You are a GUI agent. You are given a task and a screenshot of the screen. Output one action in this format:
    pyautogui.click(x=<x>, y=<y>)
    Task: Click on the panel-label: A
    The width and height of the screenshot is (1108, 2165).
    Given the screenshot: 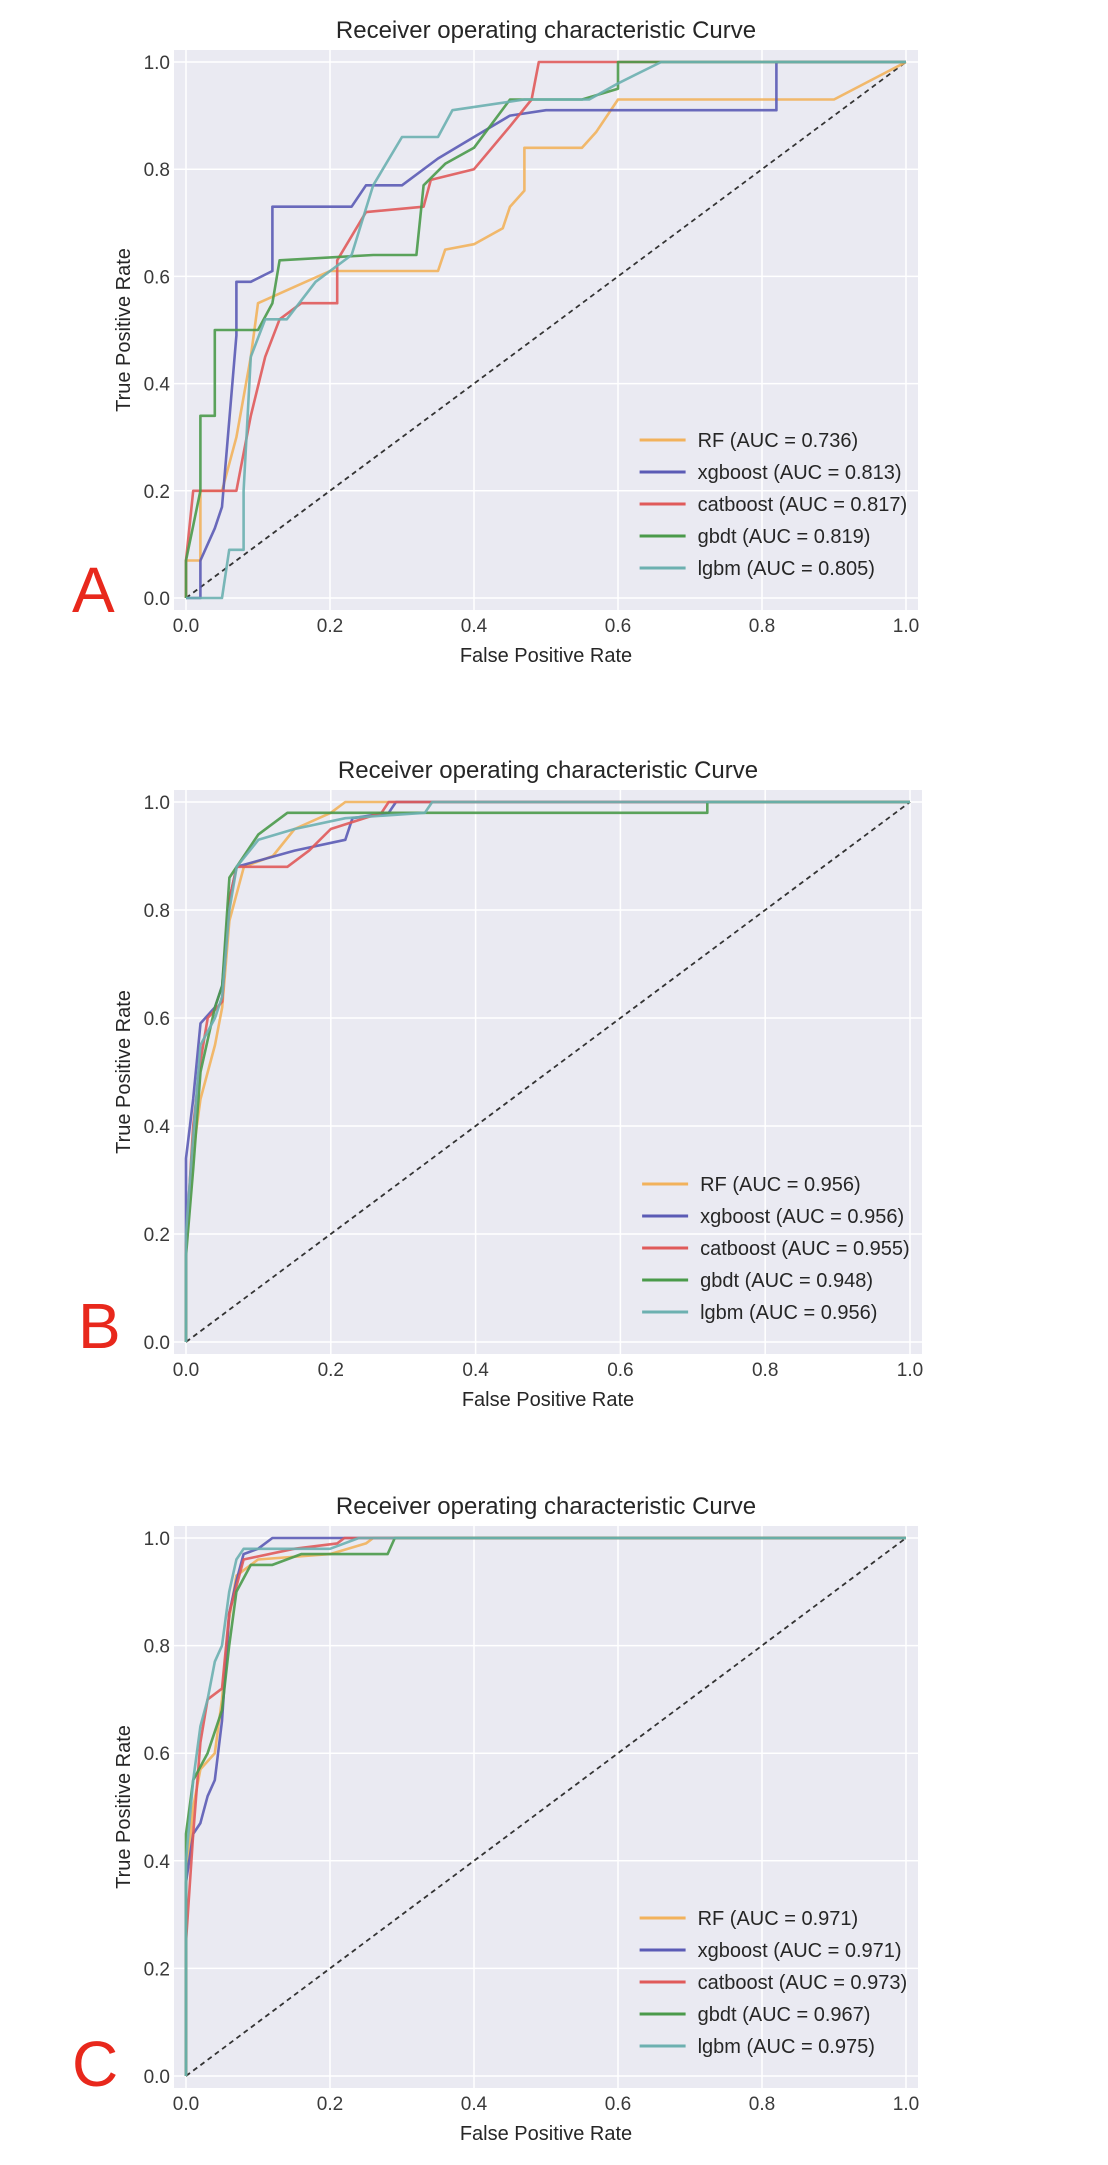 What is the action you would take?
    pyautogui.click(x=93, y=590)
    